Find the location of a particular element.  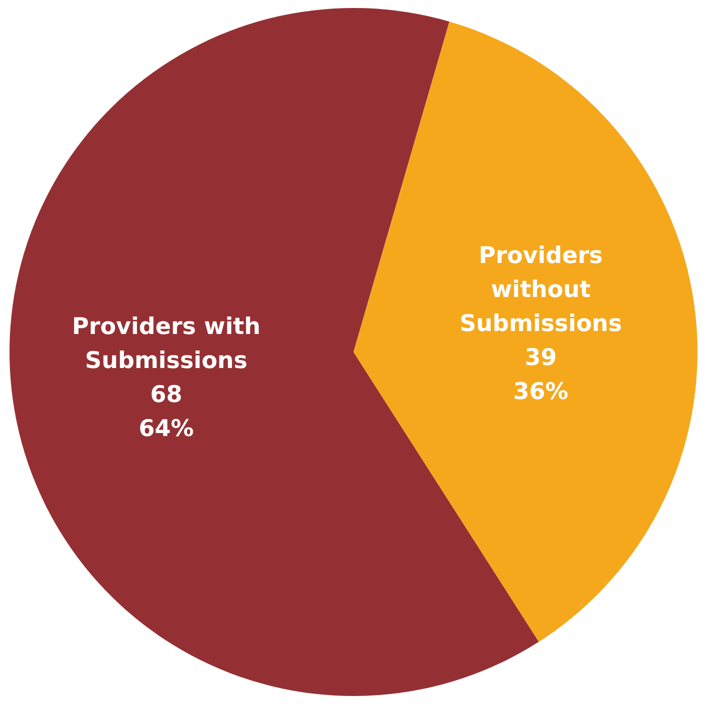

data-label: 68 64% is located at coordinates (166, 412).